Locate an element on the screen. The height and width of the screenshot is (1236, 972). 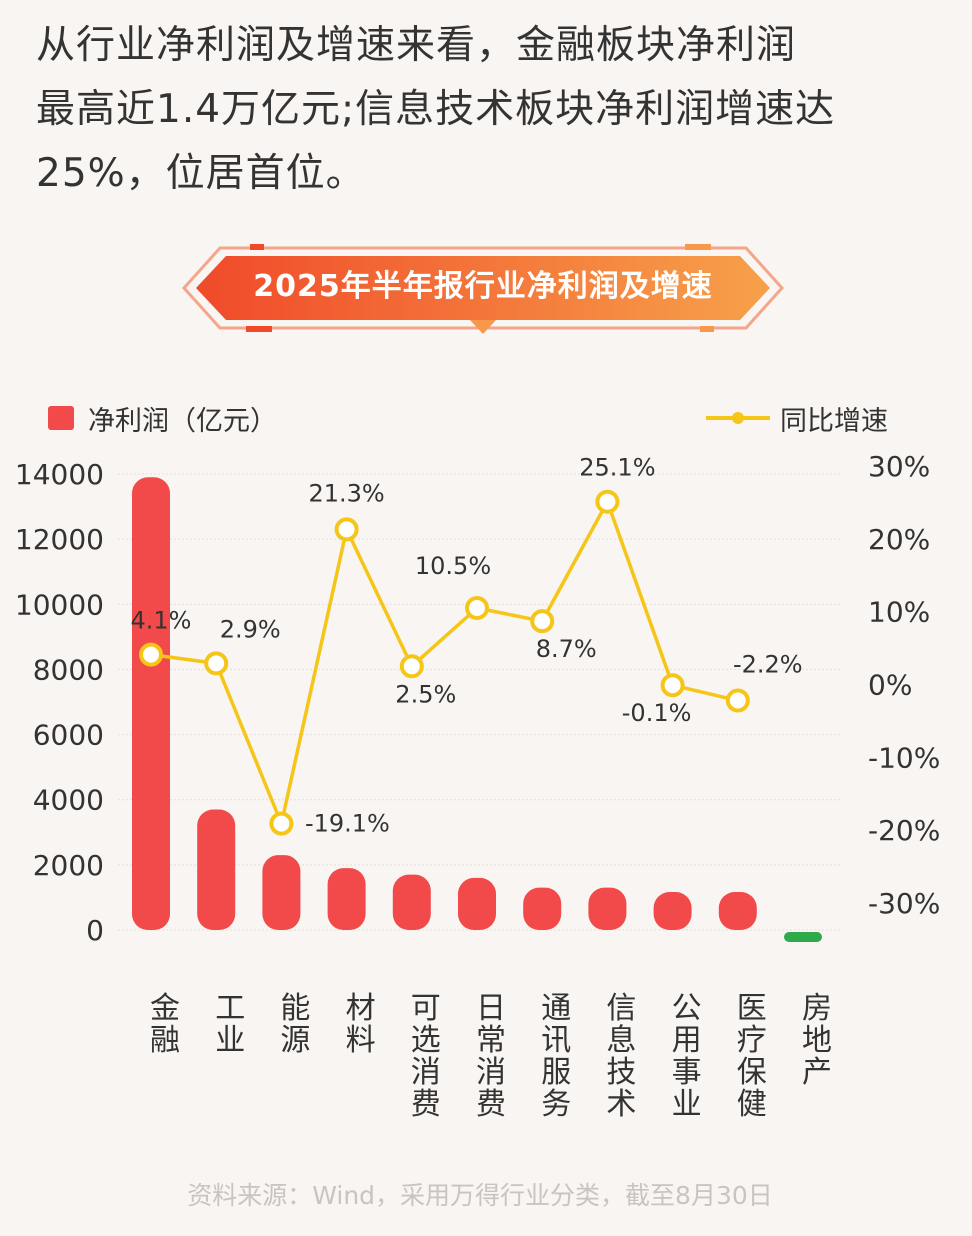
category-label: 工 is located at coordinates (230, 1008).